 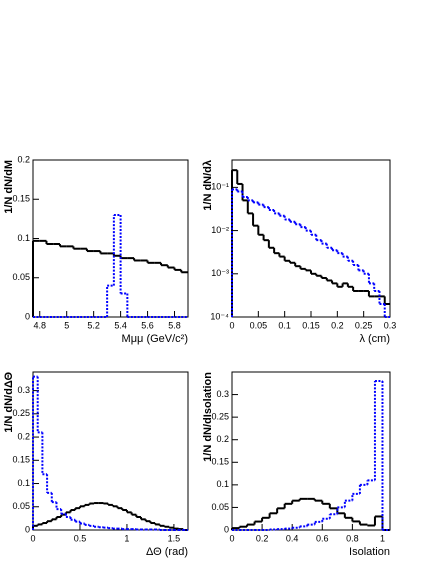 I want to click on x-tick-label: 0.8, so click(x=352, y=538).